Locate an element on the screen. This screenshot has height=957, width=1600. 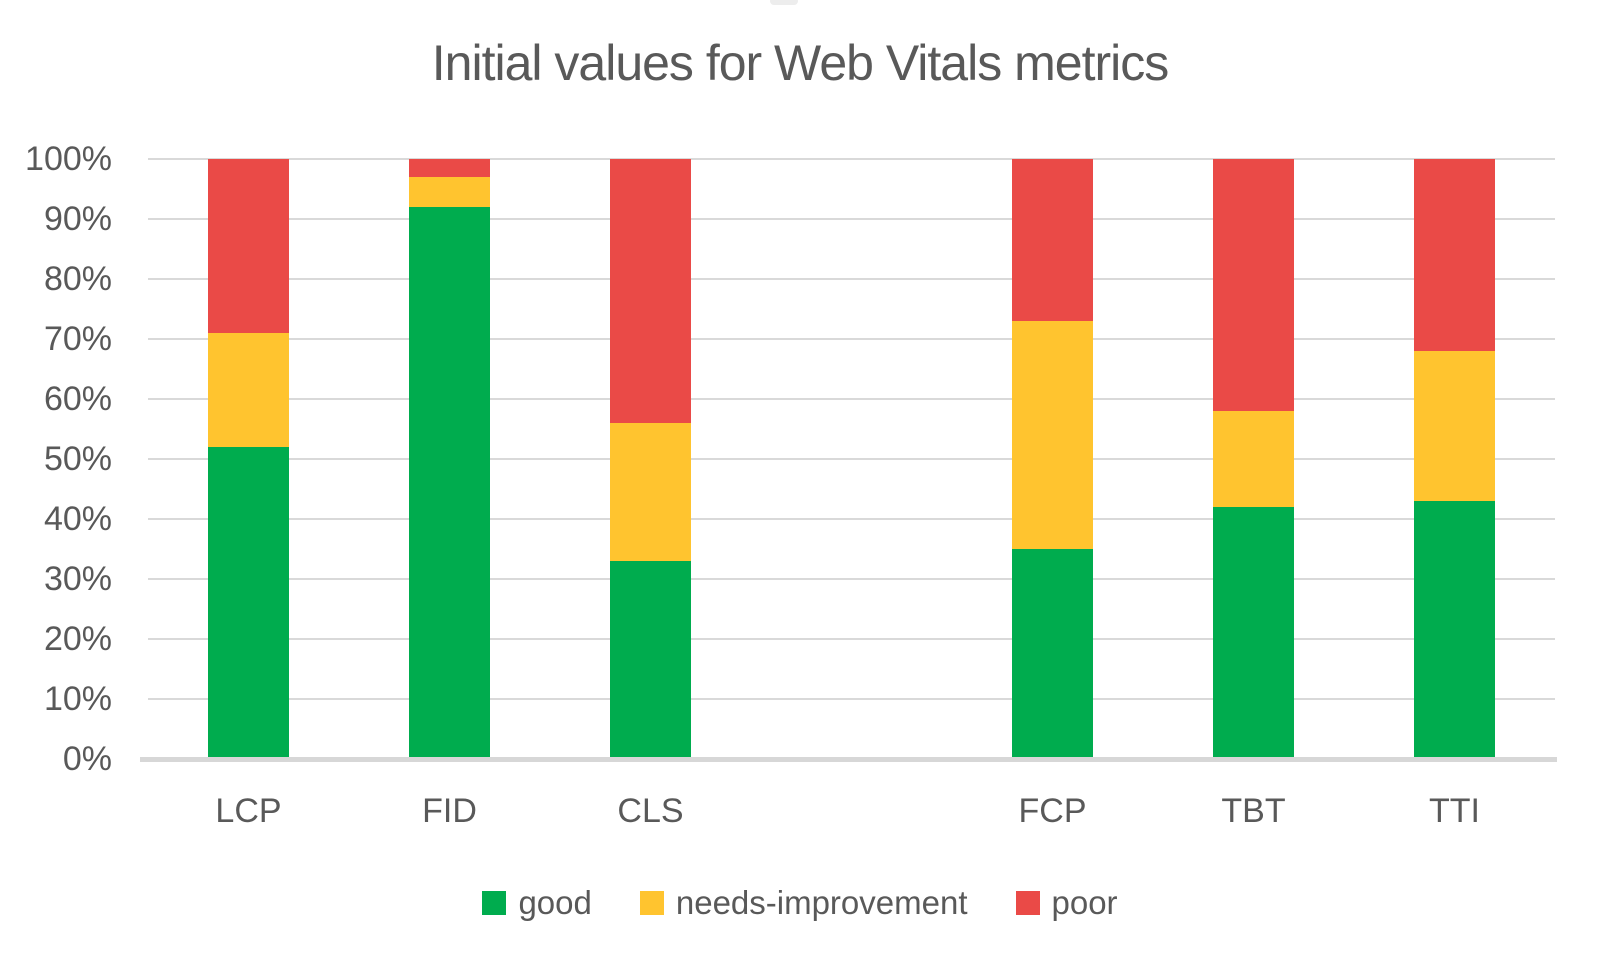
bar-LCP is located at coordinates (248, 459).